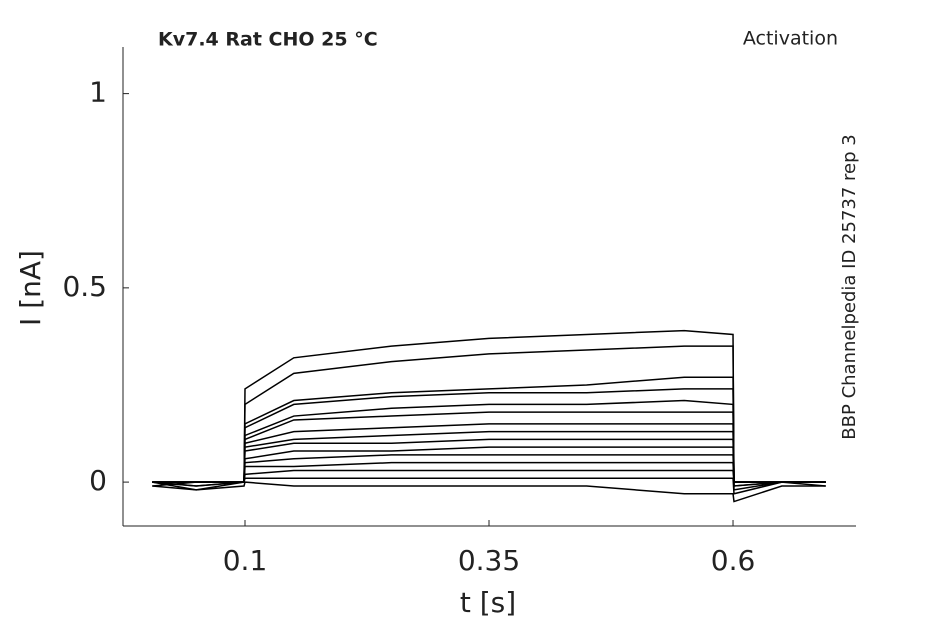  I want to click on x-tick-label: 0.6, so click(733, 560).